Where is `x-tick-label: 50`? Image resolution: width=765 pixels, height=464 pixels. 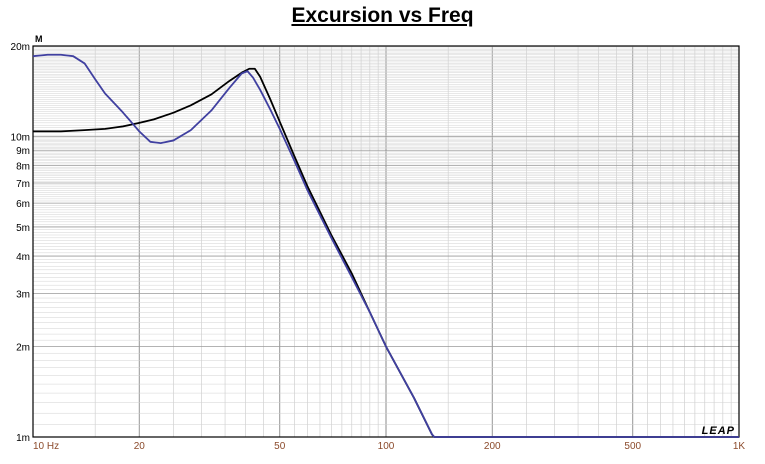
x-tick-label: 50 is located at coordinates (280, 446).